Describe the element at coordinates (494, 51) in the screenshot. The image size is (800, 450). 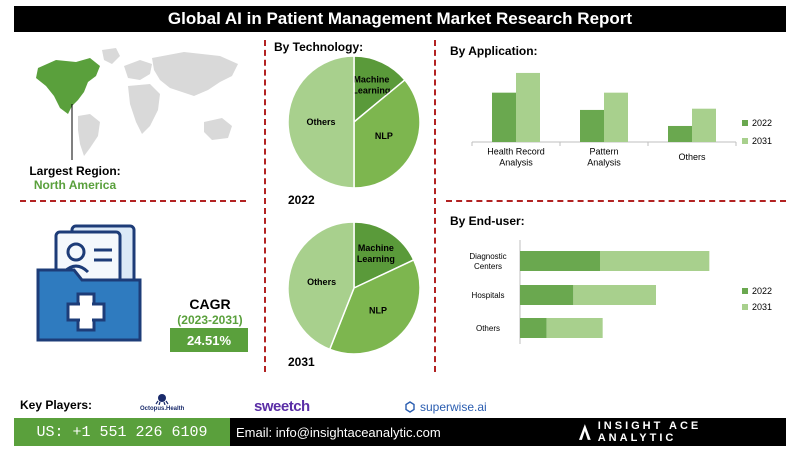
I see `application-label: By Application:` at that location.